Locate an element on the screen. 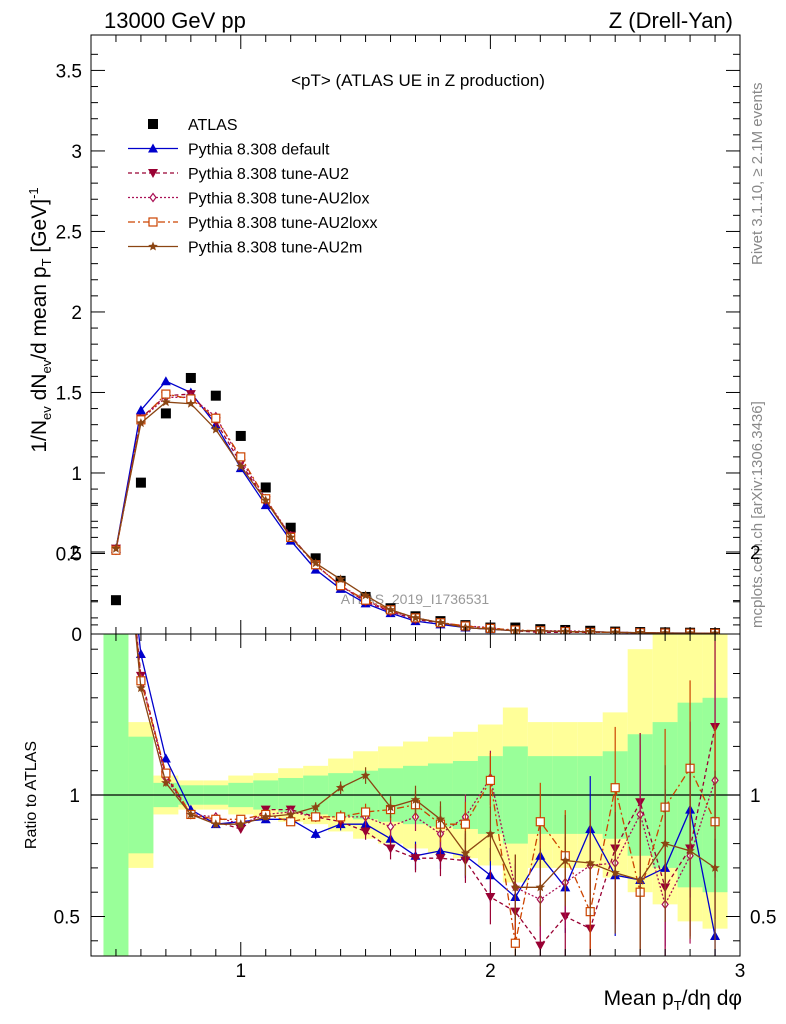 The height and width of the screenshot is (1024, 786). y-tick-label: 1.5 is located at coordinates (69, 393).